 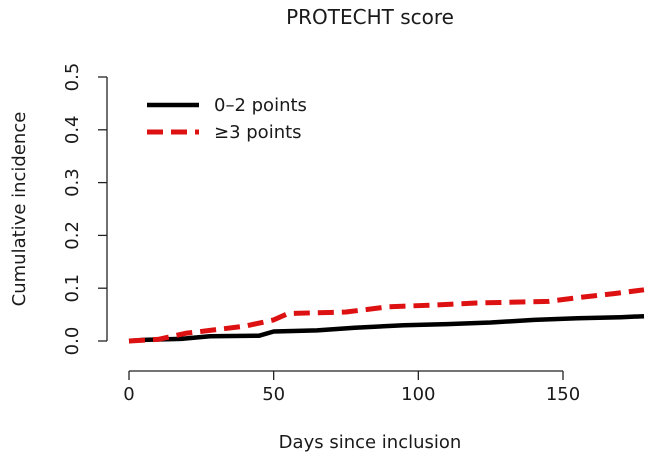 I want to click on legend: 0–2 points ≥3 points, so click(x=227, y=119).